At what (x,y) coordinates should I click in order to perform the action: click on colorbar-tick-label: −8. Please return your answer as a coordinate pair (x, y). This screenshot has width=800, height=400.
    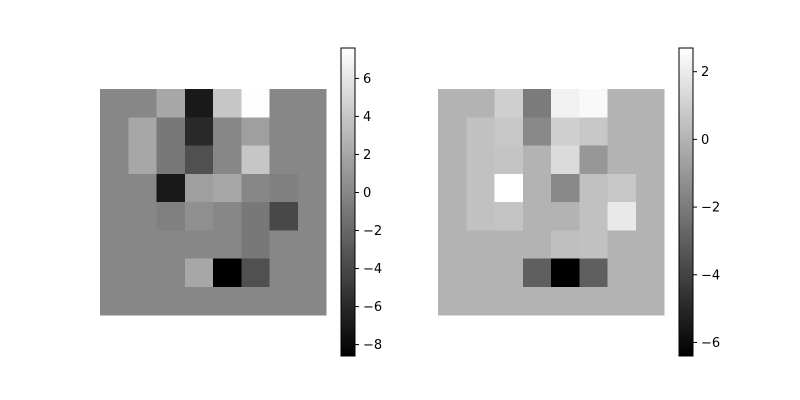
    Looking at the image, I should click on (372, 345).